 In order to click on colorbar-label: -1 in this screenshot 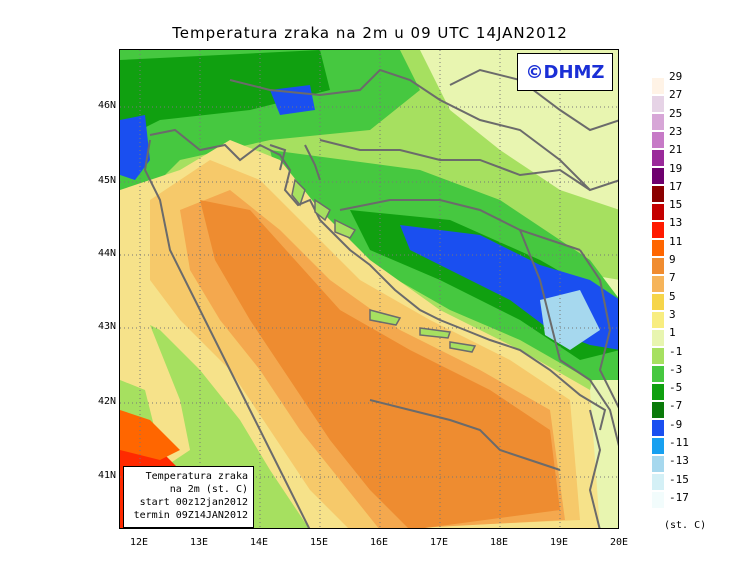, I will do `click(676, 351)`.